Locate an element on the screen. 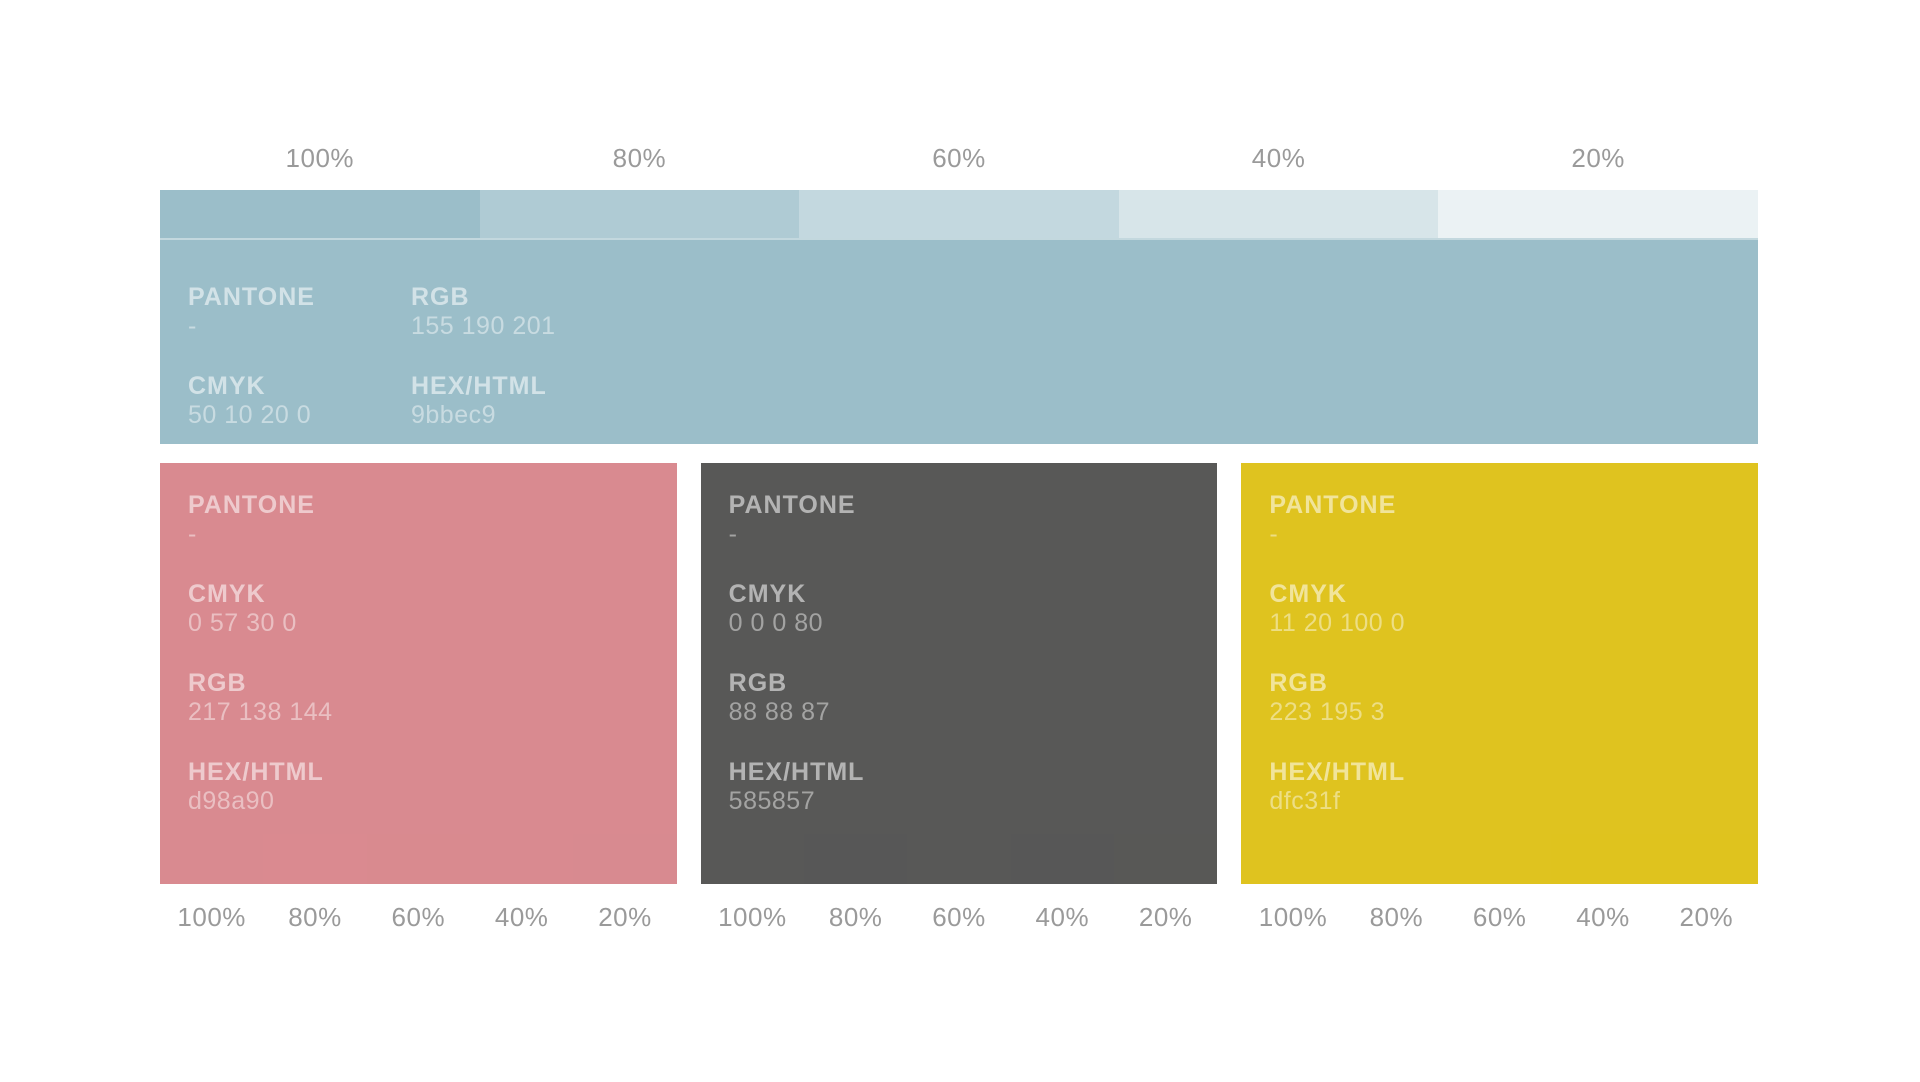 The image size is (1920, 1082). primary-spec-column: PANTONE - CMYK 50 10 20 0 is located at coordinates (299, 372).